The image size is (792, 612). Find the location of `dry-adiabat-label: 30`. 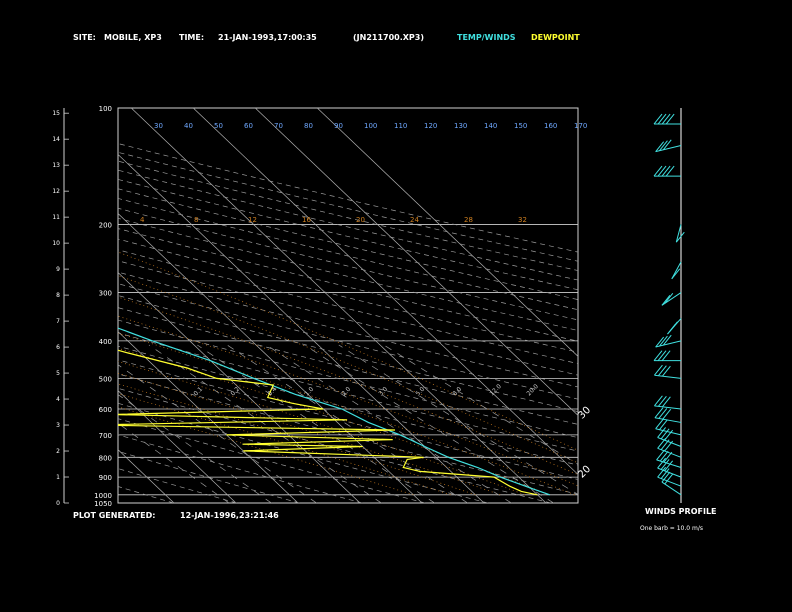

dry-adiabat-label: 30 is located at coordinates (158, 126).